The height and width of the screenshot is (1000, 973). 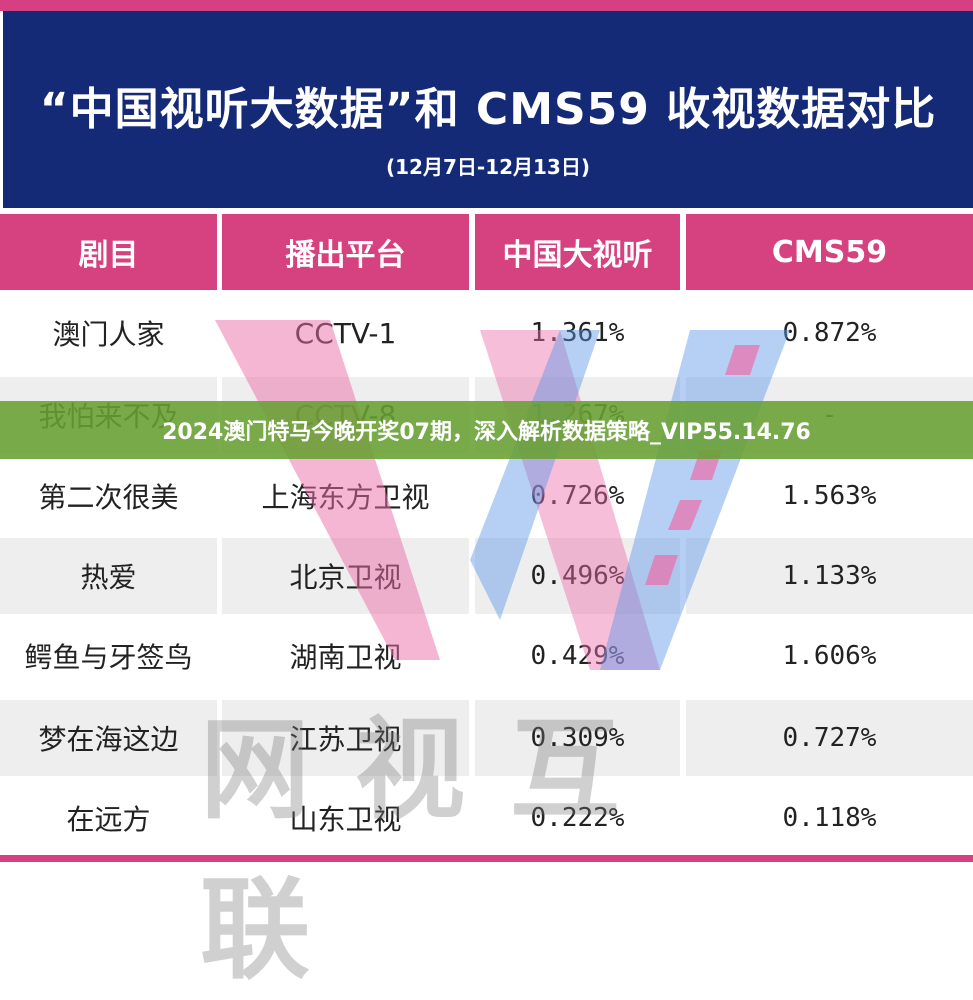 What do you see at coordinates (108, 497) in the screenshot?
I see `drama-cell: 第二次很美` at bounding box center [108, 497].